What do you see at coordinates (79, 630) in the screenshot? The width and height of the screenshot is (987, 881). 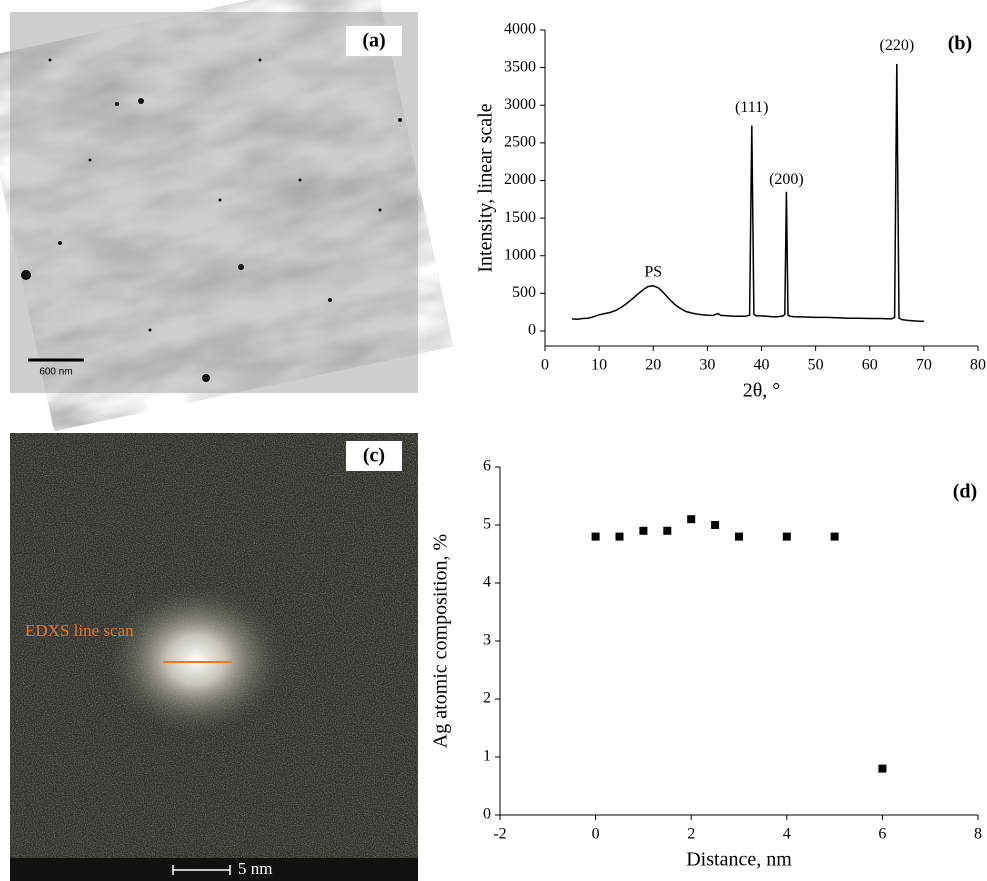 I see `annotation: EDXS line scan` at bounding box center [79, 630].